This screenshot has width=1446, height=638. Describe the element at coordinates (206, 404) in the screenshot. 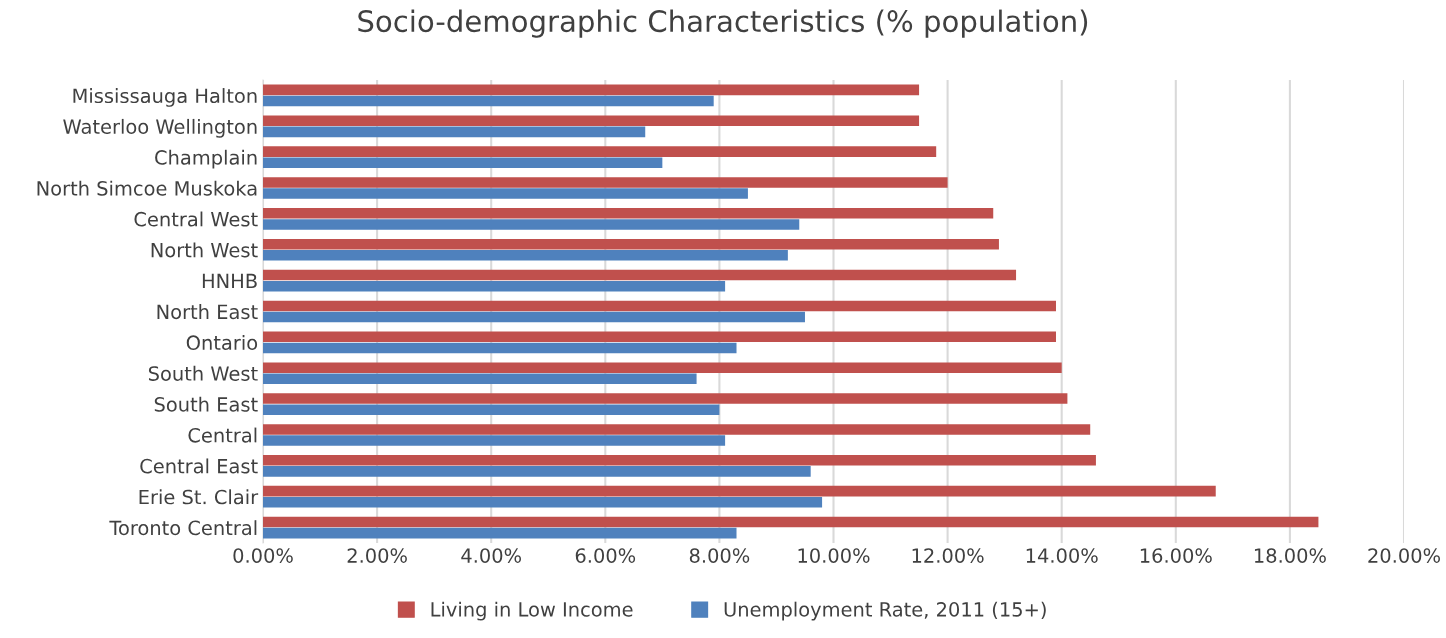

I see `y-tick-label: South East` at that location.